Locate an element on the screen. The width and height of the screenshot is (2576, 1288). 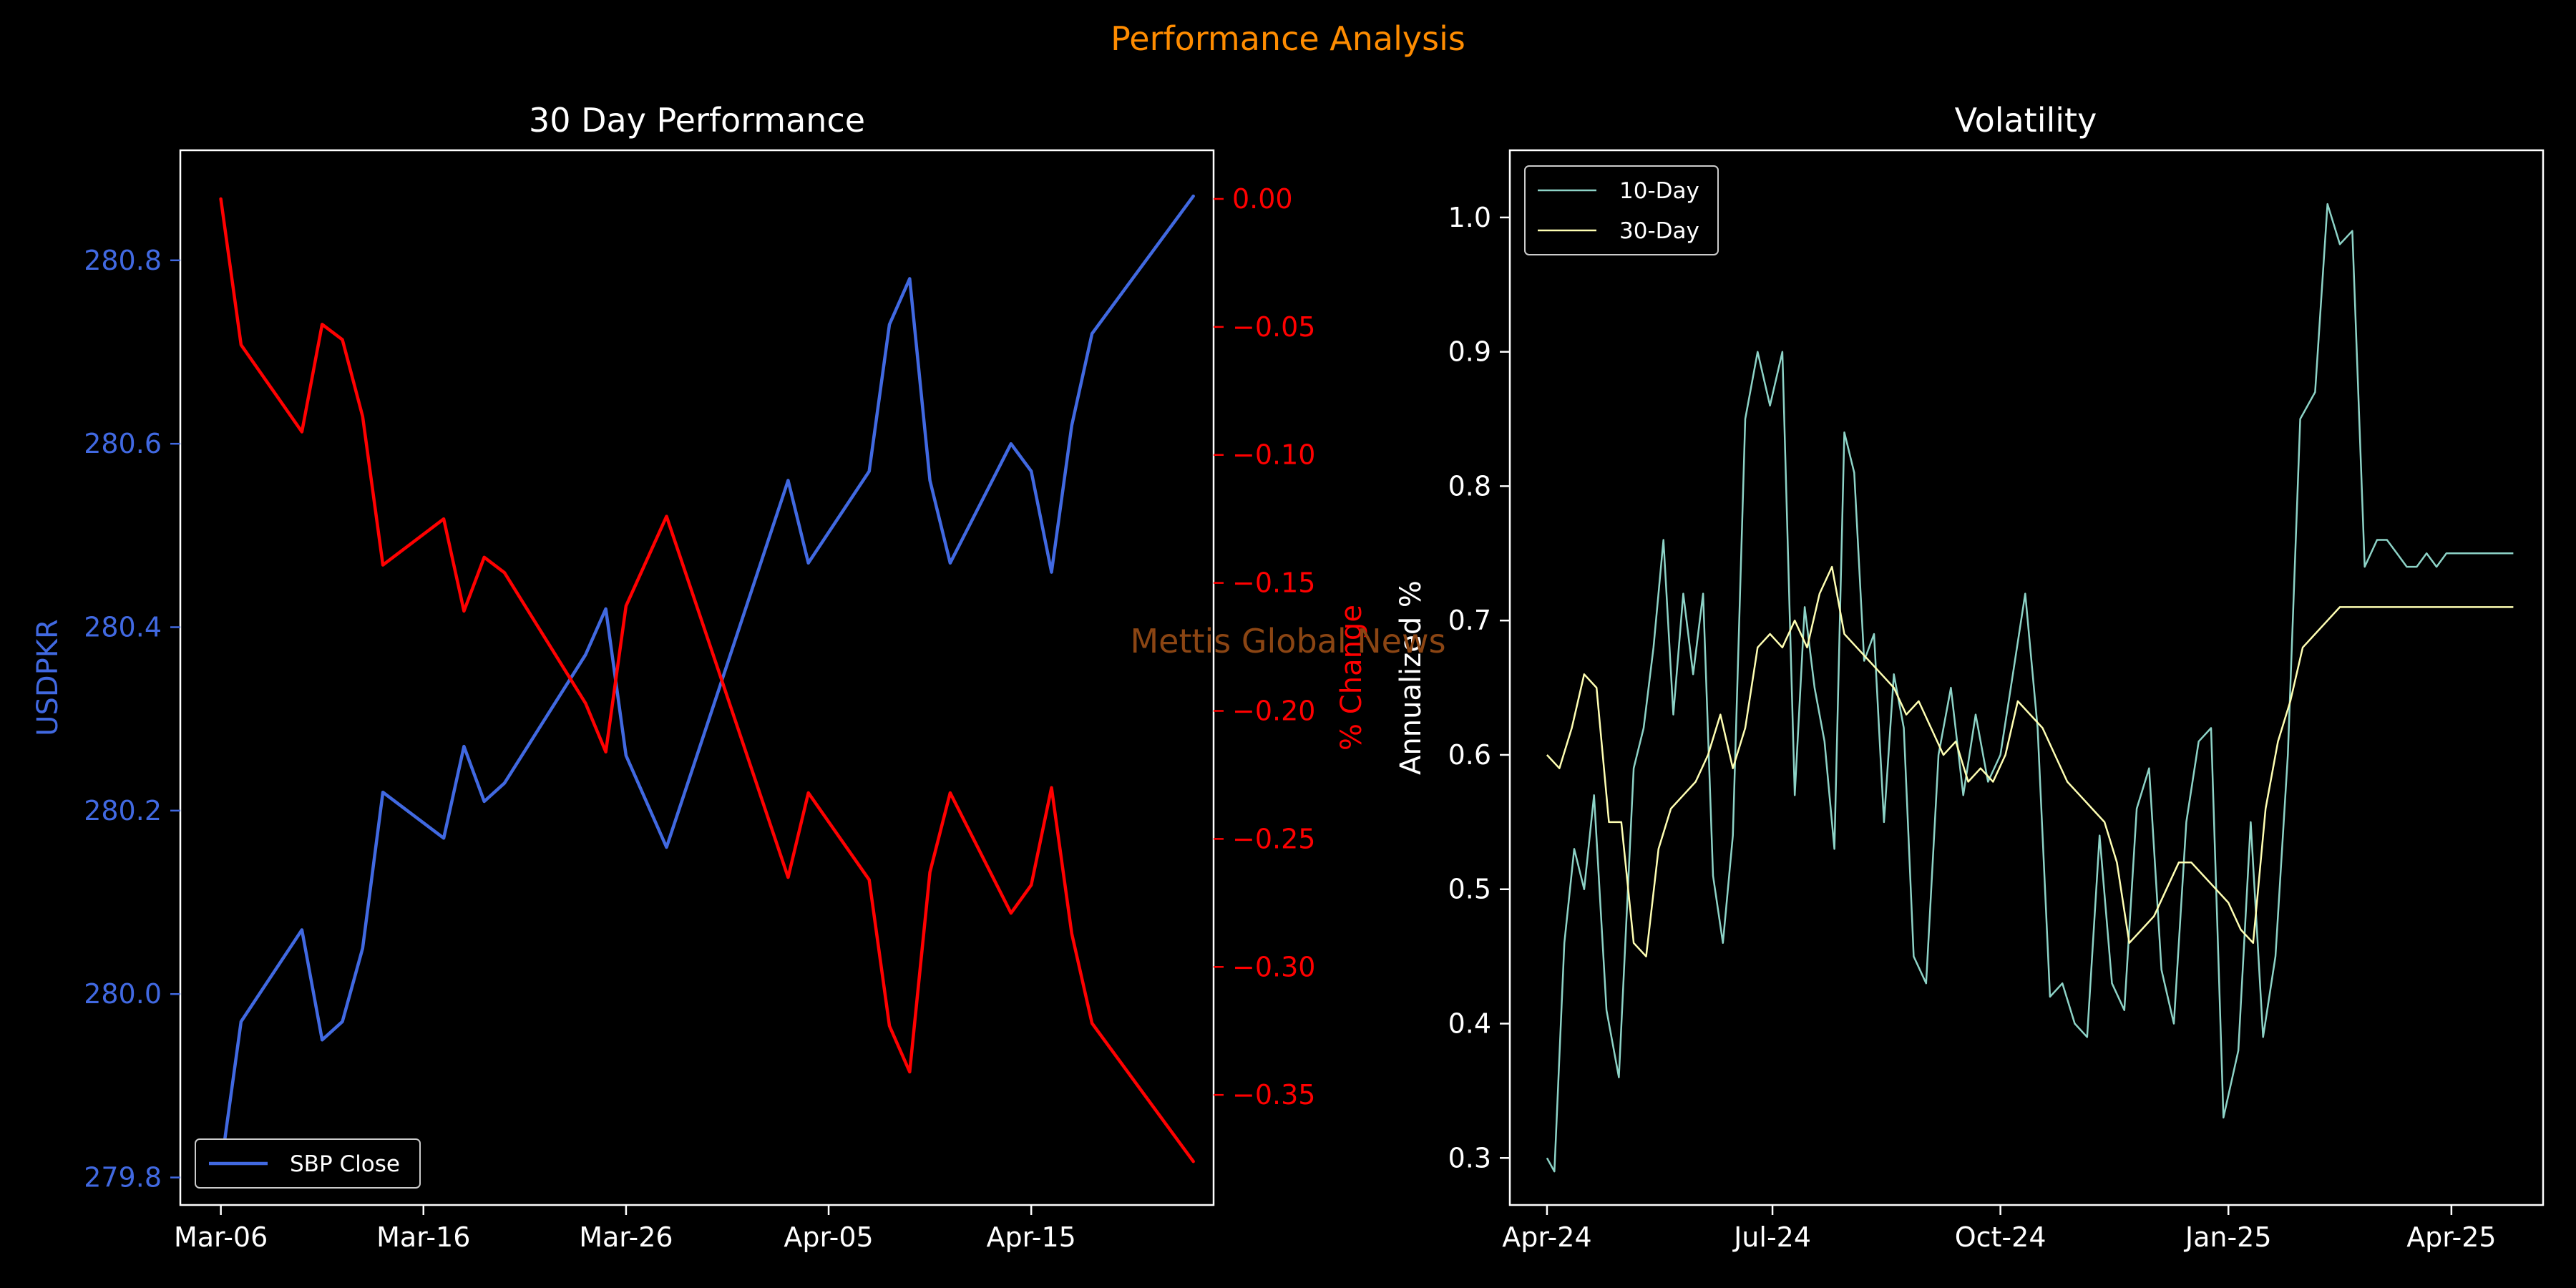
y-tick-label-right: −0.15 is located at coordinates (1273, 583).